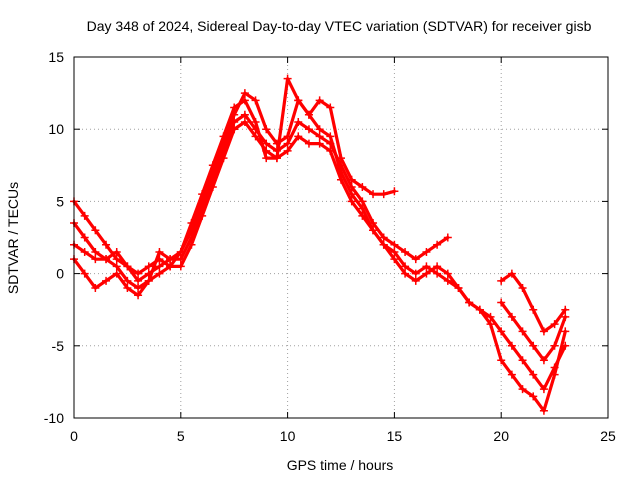 The width and height of the screenshot is (640, 480). Describe the element at coordinates (608, 436) in the screenshot. I see `x-tick-label: 25` at that location.